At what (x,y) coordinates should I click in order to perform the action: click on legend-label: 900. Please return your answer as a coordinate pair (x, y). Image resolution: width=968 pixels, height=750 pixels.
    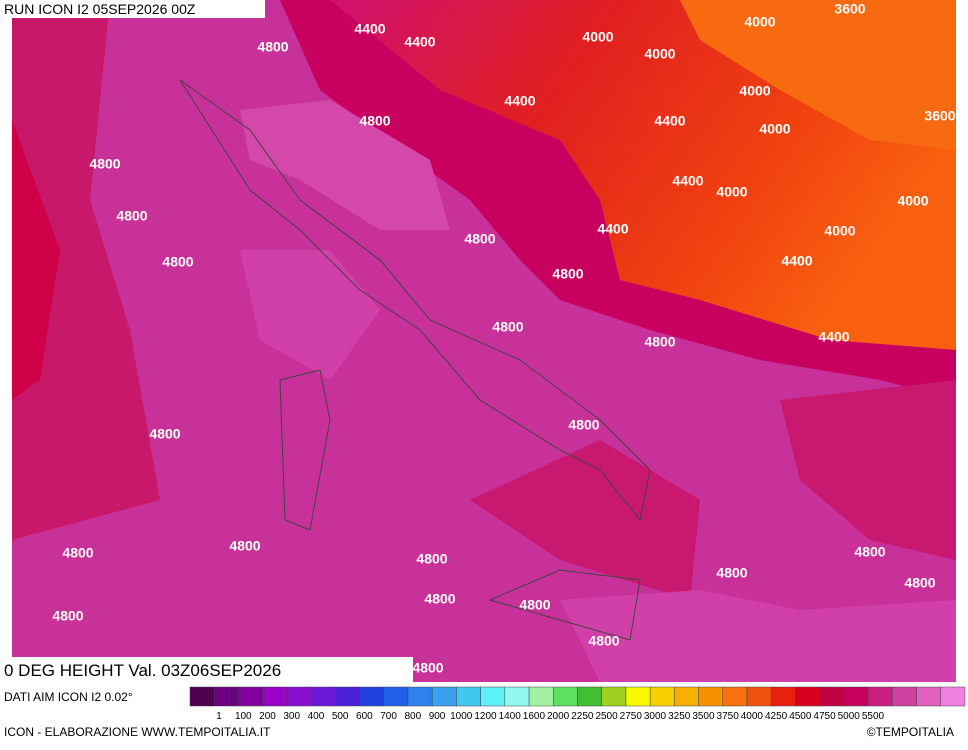
    Looking at the image, I should click on (437, 716).